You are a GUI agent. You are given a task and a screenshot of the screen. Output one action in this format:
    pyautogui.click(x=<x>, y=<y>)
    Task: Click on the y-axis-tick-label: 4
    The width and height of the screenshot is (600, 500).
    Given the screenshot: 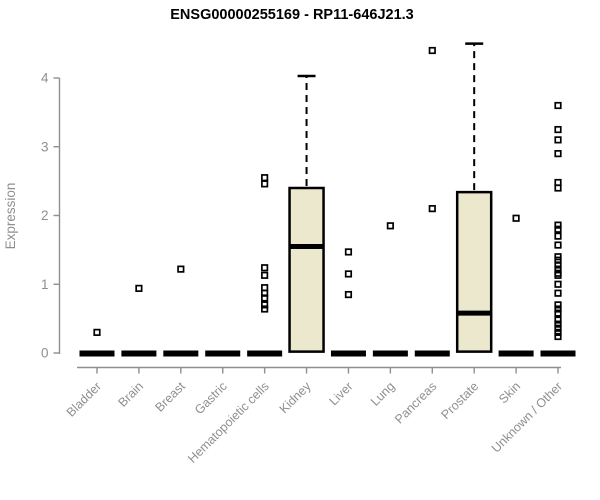 What is the action you would take?
    pyautogui.click(x=45, y=78)
    